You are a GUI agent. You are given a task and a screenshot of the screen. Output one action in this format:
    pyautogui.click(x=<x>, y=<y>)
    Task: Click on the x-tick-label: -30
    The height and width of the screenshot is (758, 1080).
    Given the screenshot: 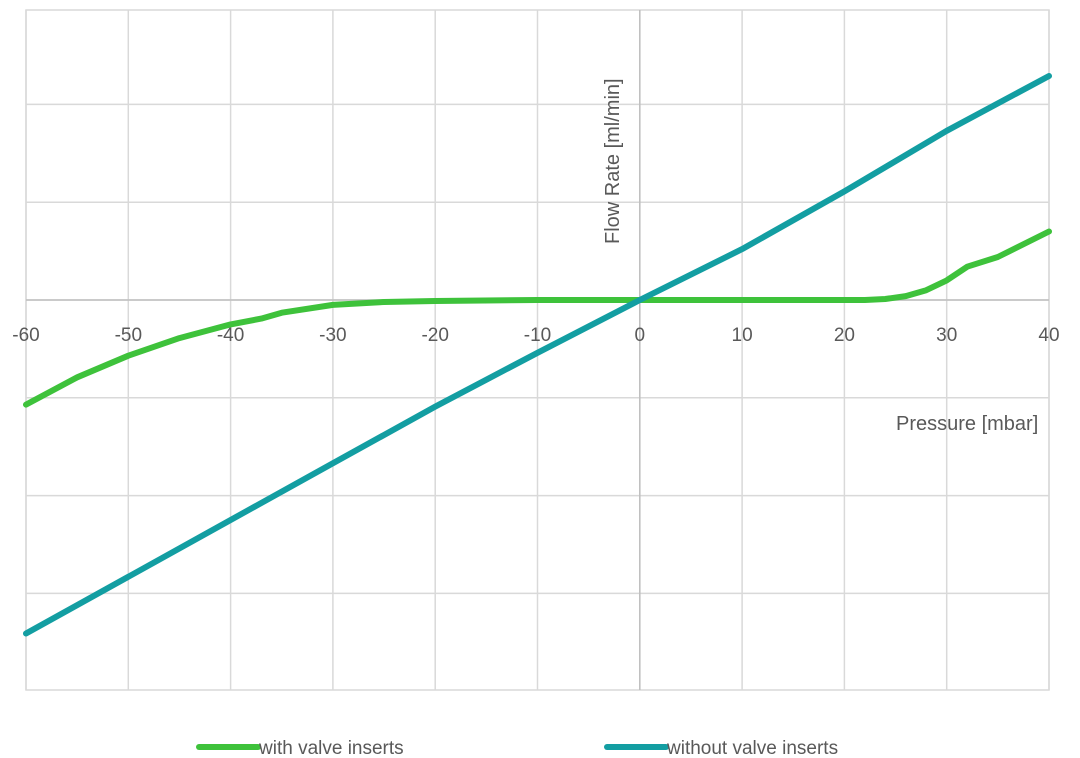 What is the action you would take?
    pyautogui.click(x=332, y=335)
    